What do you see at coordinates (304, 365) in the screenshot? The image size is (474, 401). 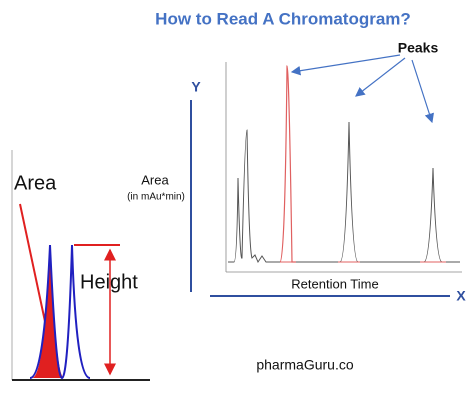 I see `footer: pharmaGuru.co` at bounding box center [304, 365].